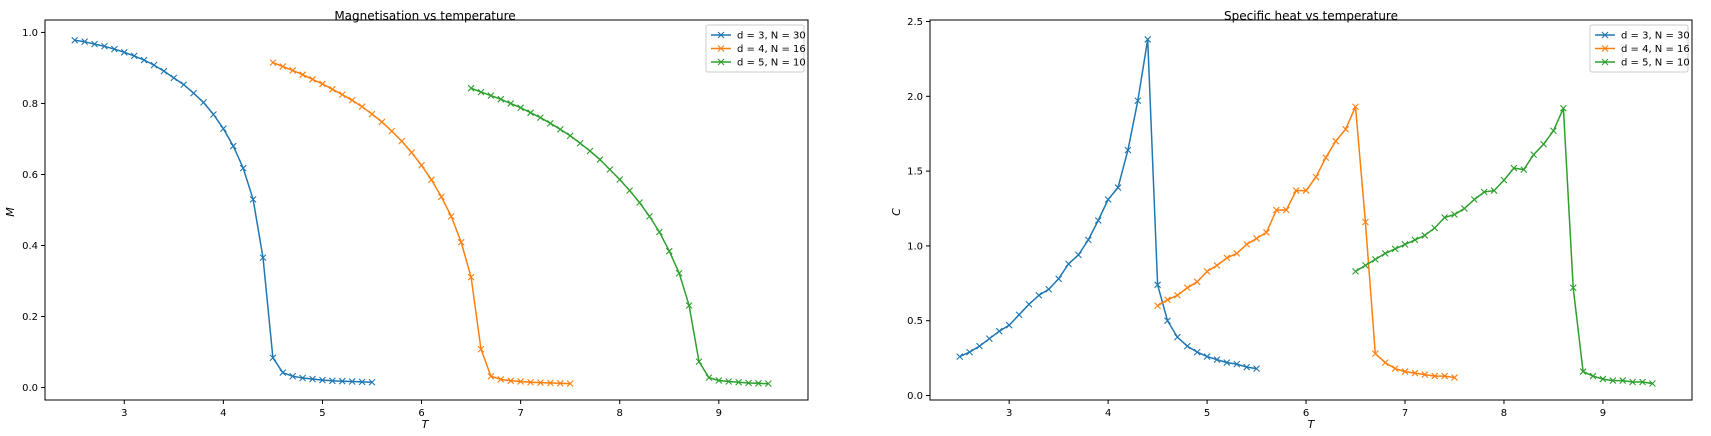 Image resolution: width=1711 pixels, height=436 pixels. What do you see at coordinates (30, 104) in the screenshot?
I see `y-tick-label: 0.8` at bounding box center [30, 104].